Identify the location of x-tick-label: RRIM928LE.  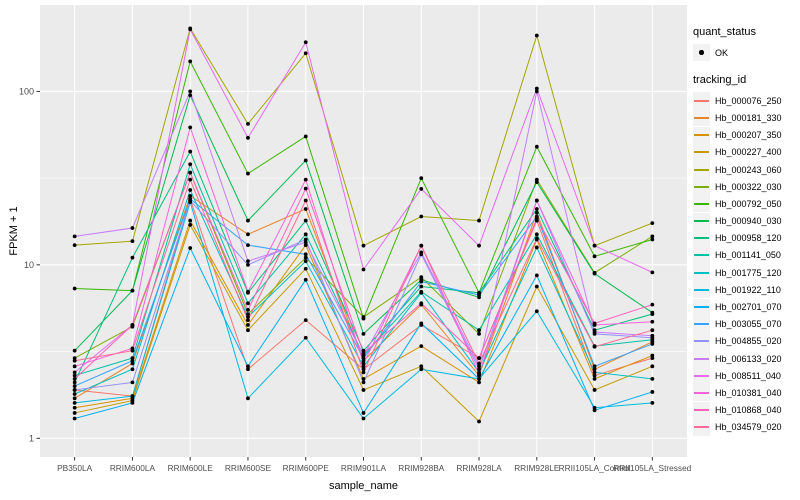
(537, 468).